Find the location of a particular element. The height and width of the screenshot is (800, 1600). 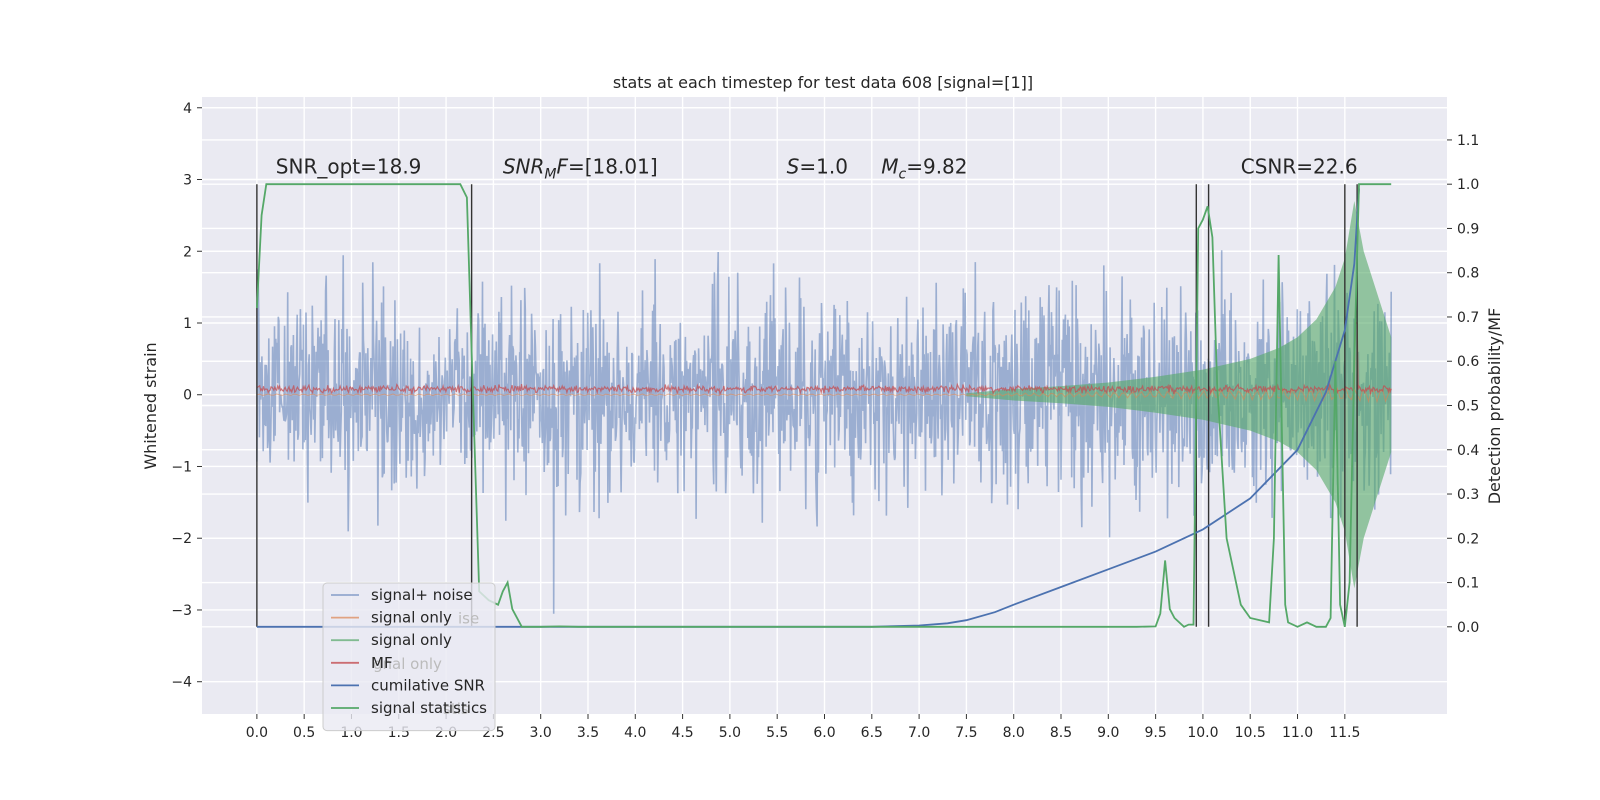

x-tick-label: 10.0 is located at coordinates (1202, 733).